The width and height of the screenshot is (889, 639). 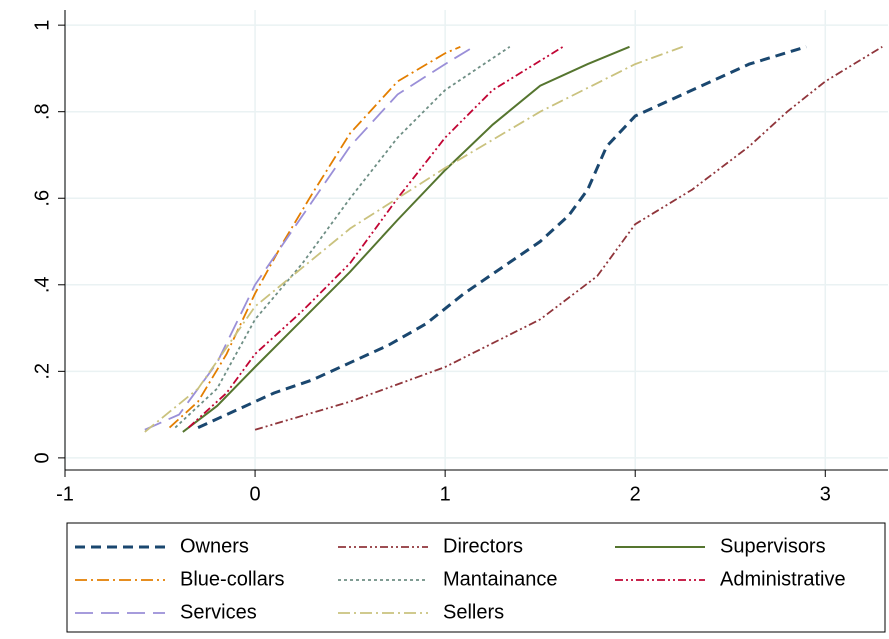 I want to click on legend-label: Directors, so click(x=483, y=546).